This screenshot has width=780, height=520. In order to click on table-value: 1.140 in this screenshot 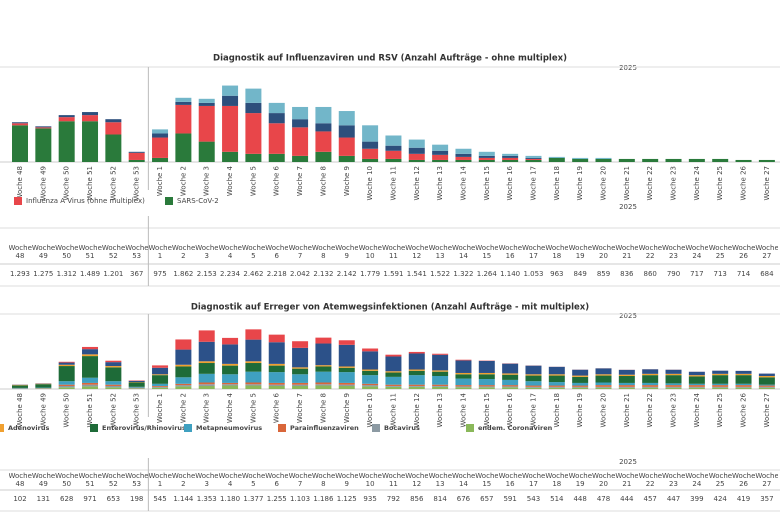, I will do `click(510, 274)`.